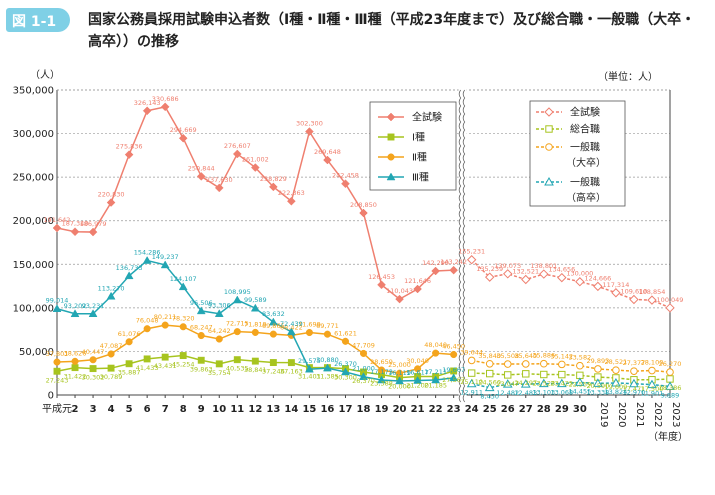 This screenshot has height=495, width=715. I want to click on legend-label: （高卒）, so click(586, 197).